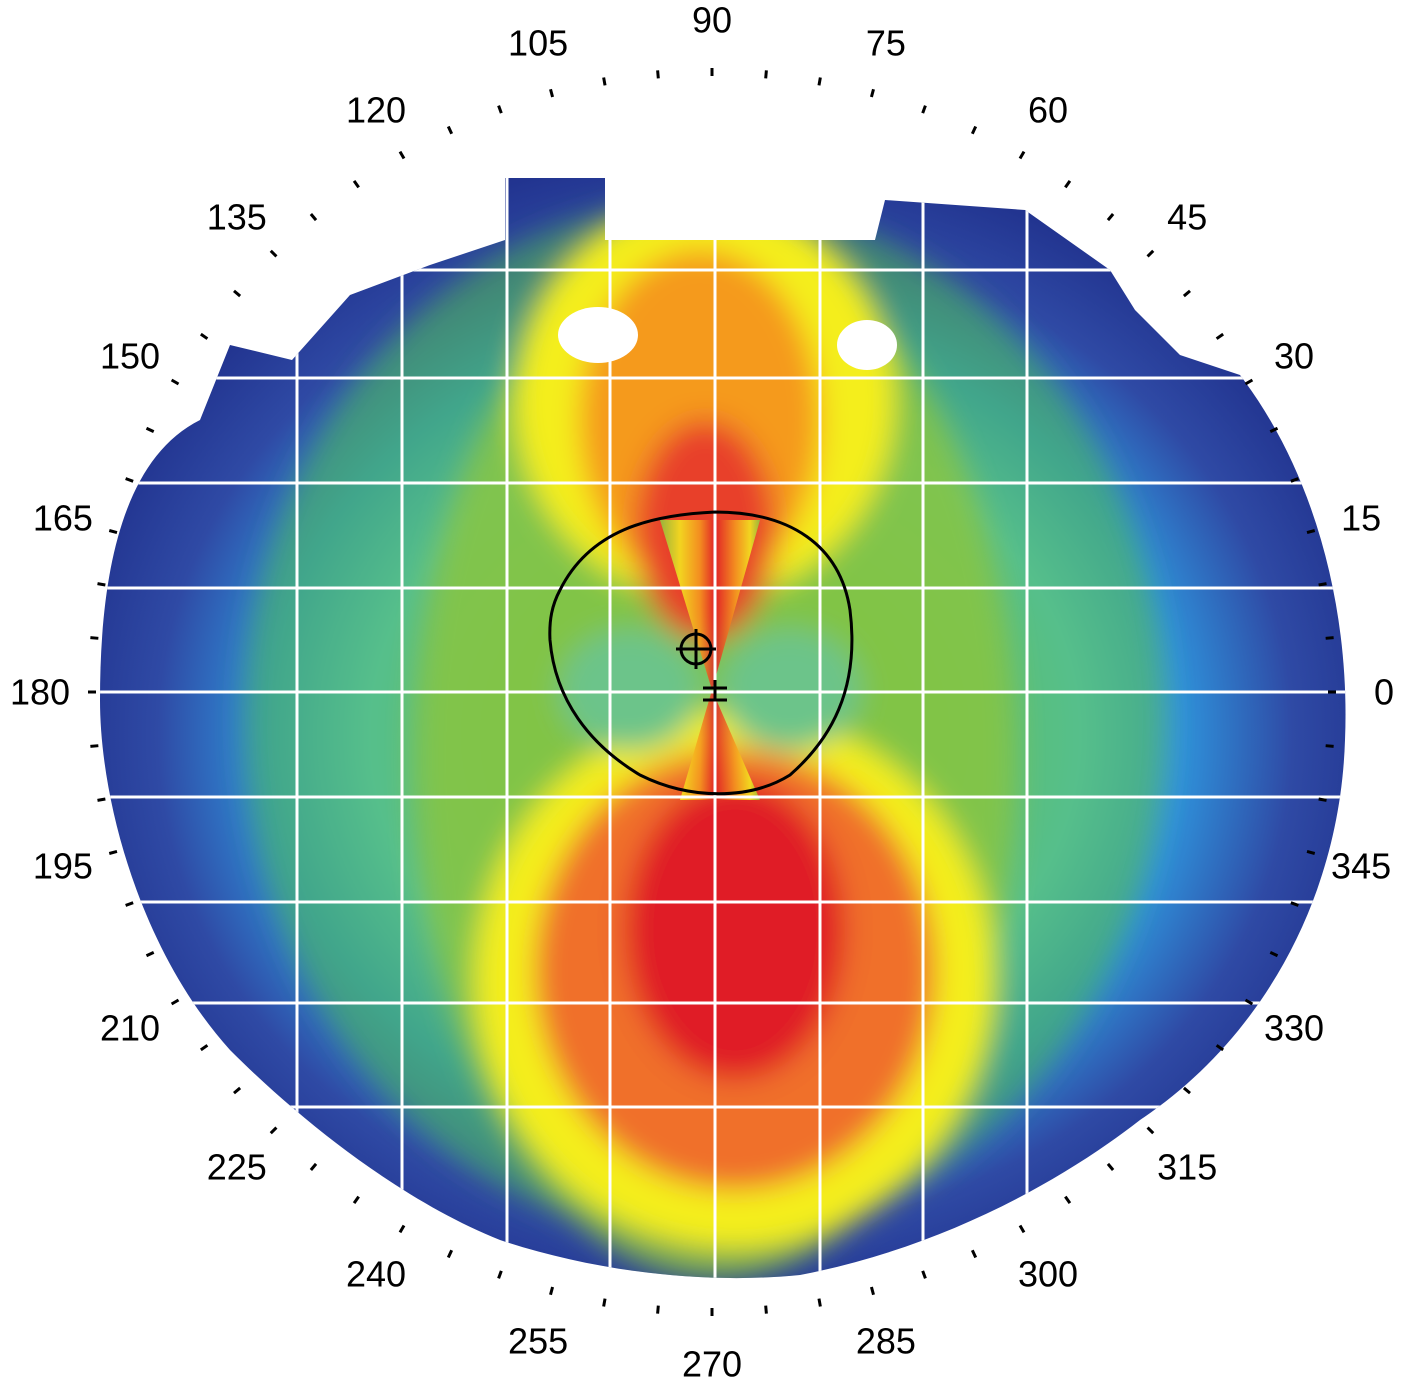 The height and width of the screenshot is (1387, 1415). Describe the element at coordinates (130, 1028) in the screenshot. I see `angle-label-210: 210` at that location.